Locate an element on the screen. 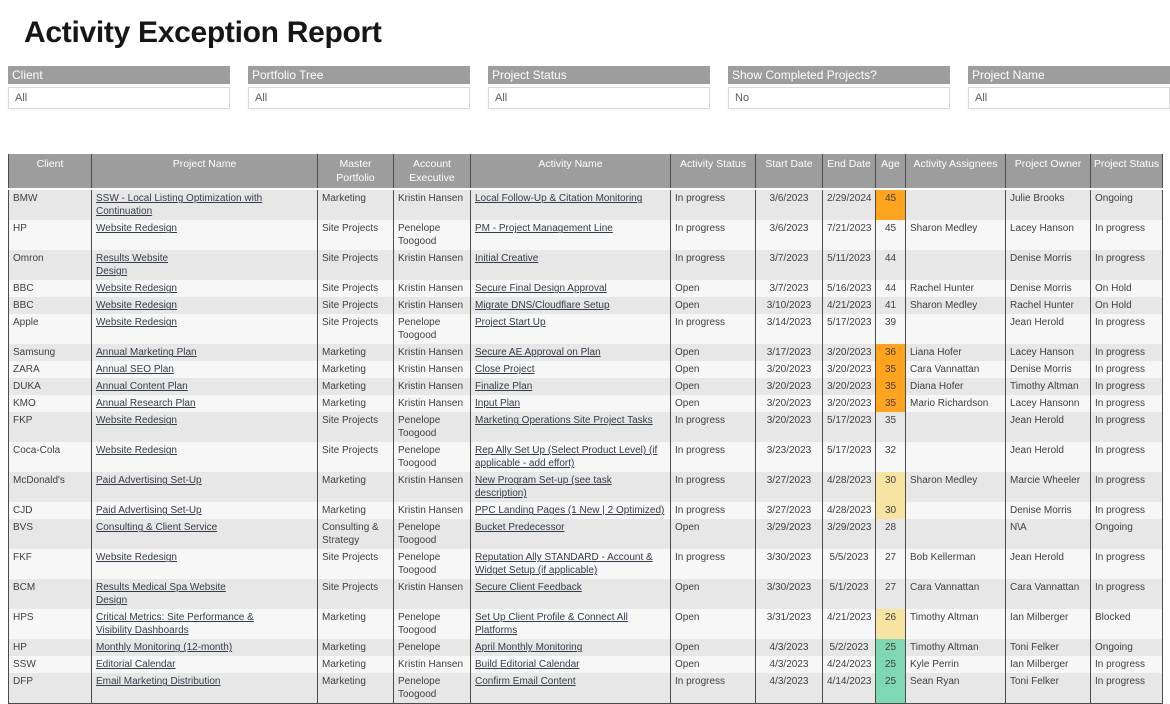  col-header-project-owner: Project Owner is located at coordinates (1048, 172).